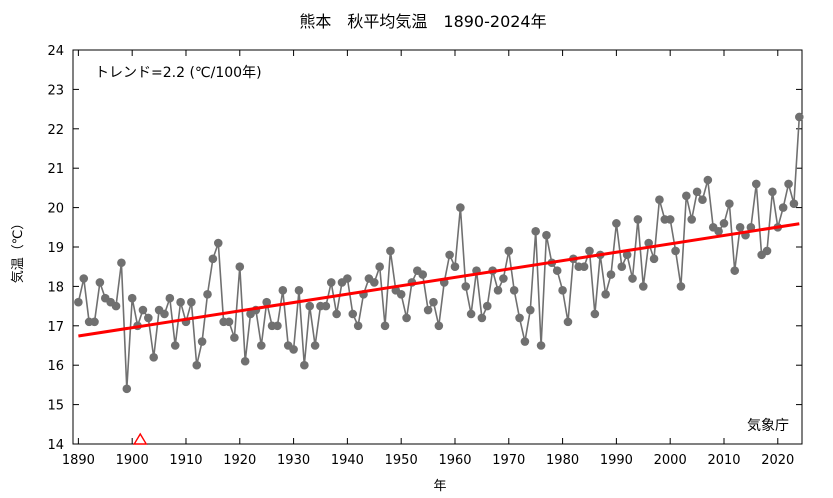 The width and height of the screenshot is (833, 498). I want to click on y-tick-label: 16, so click(55, 366).